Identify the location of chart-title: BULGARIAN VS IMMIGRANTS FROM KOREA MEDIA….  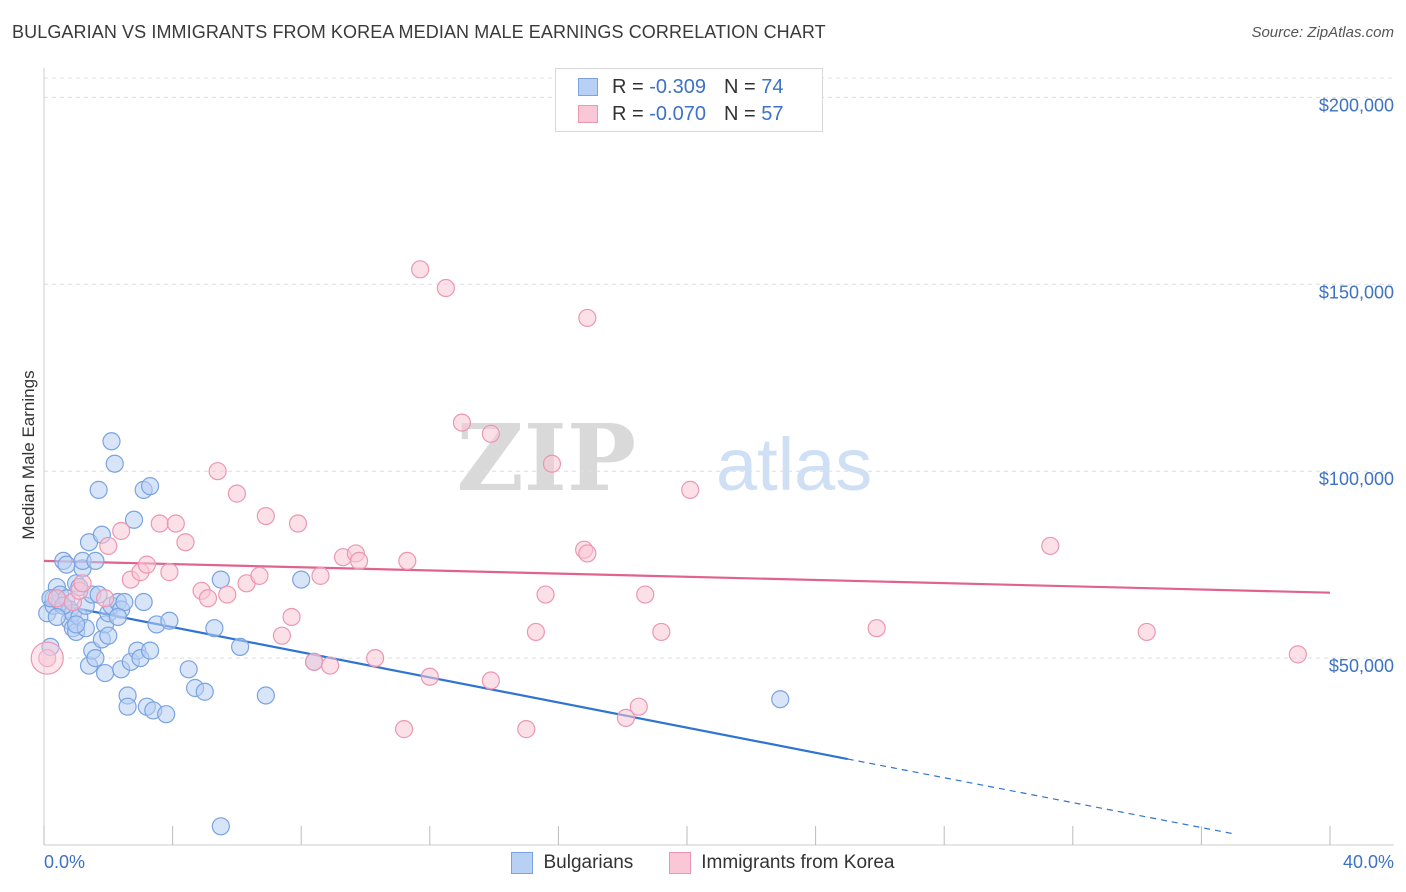
(419, 32).